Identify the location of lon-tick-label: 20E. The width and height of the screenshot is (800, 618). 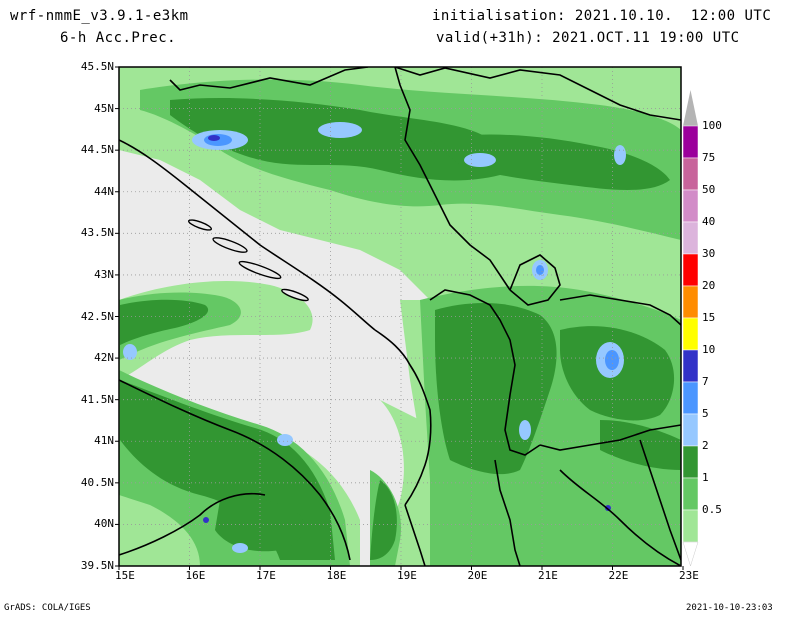
(477, 575).